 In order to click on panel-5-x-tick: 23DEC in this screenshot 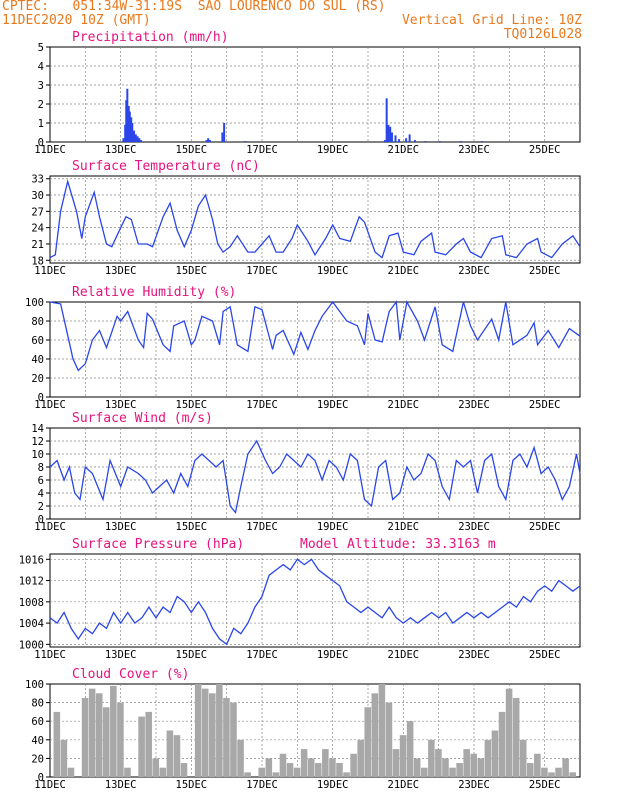, I will do `click(474, 655)`.